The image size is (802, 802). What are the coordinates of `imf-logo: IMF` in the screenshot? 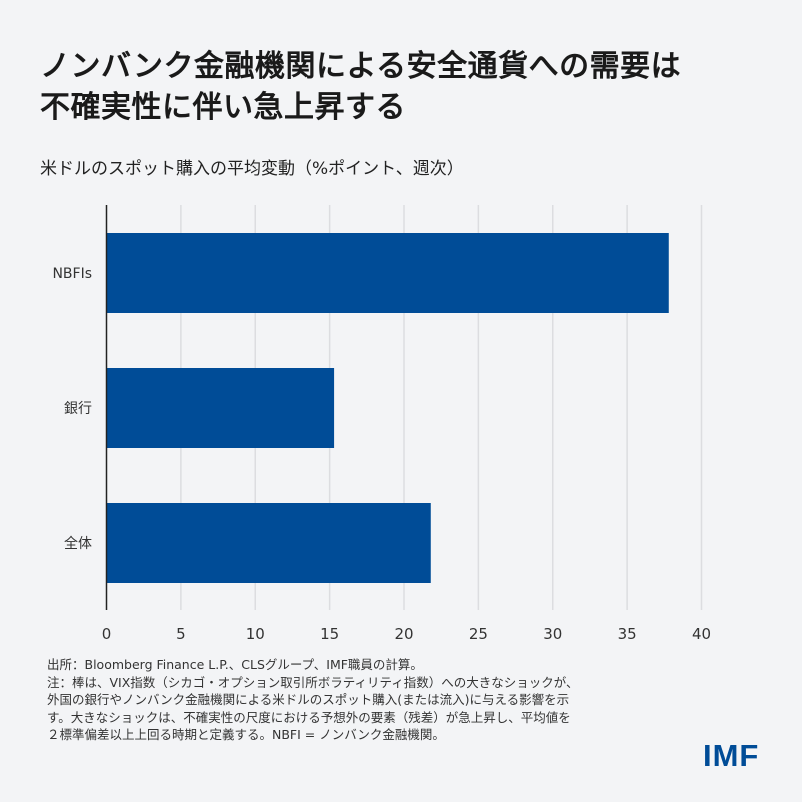 It's located at (731, 755).